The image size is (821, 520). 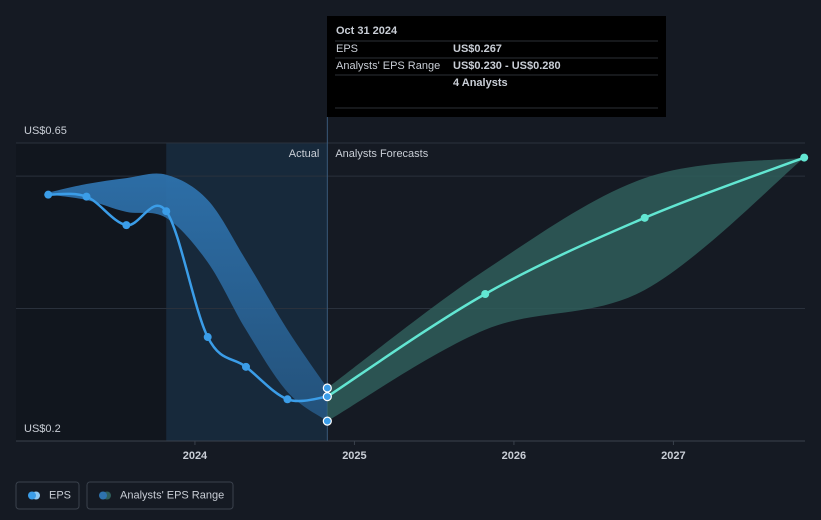 I want to click on legend-item: EPS, so click(x=47, y=495).